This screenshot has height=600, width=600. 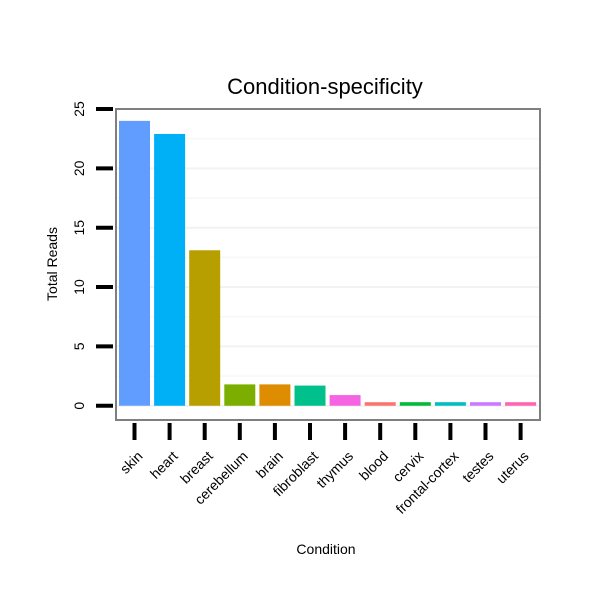 What do you see at coordinates (310, 395) in the screenshot?
I see `bar-fibroblast` at bounding box center [310, 395].